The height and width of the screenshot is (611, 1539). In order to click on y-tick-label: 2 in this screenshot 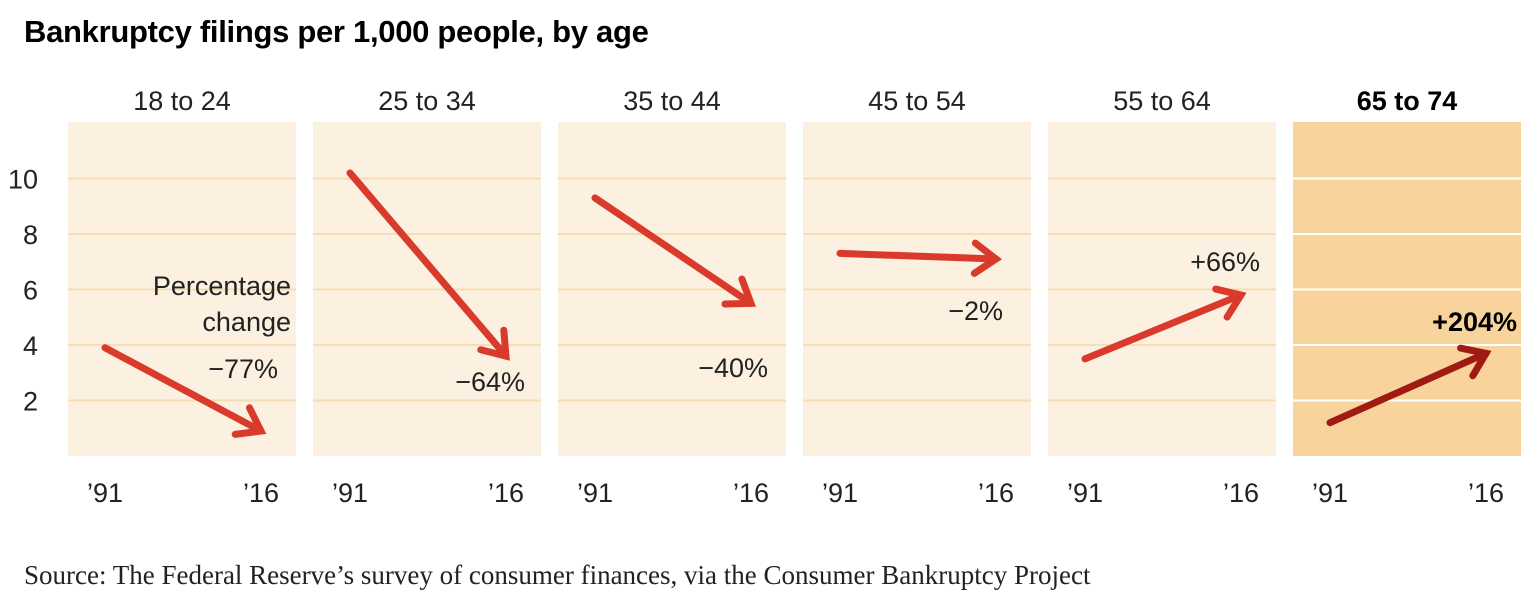, I will do `click(30, 402)`.